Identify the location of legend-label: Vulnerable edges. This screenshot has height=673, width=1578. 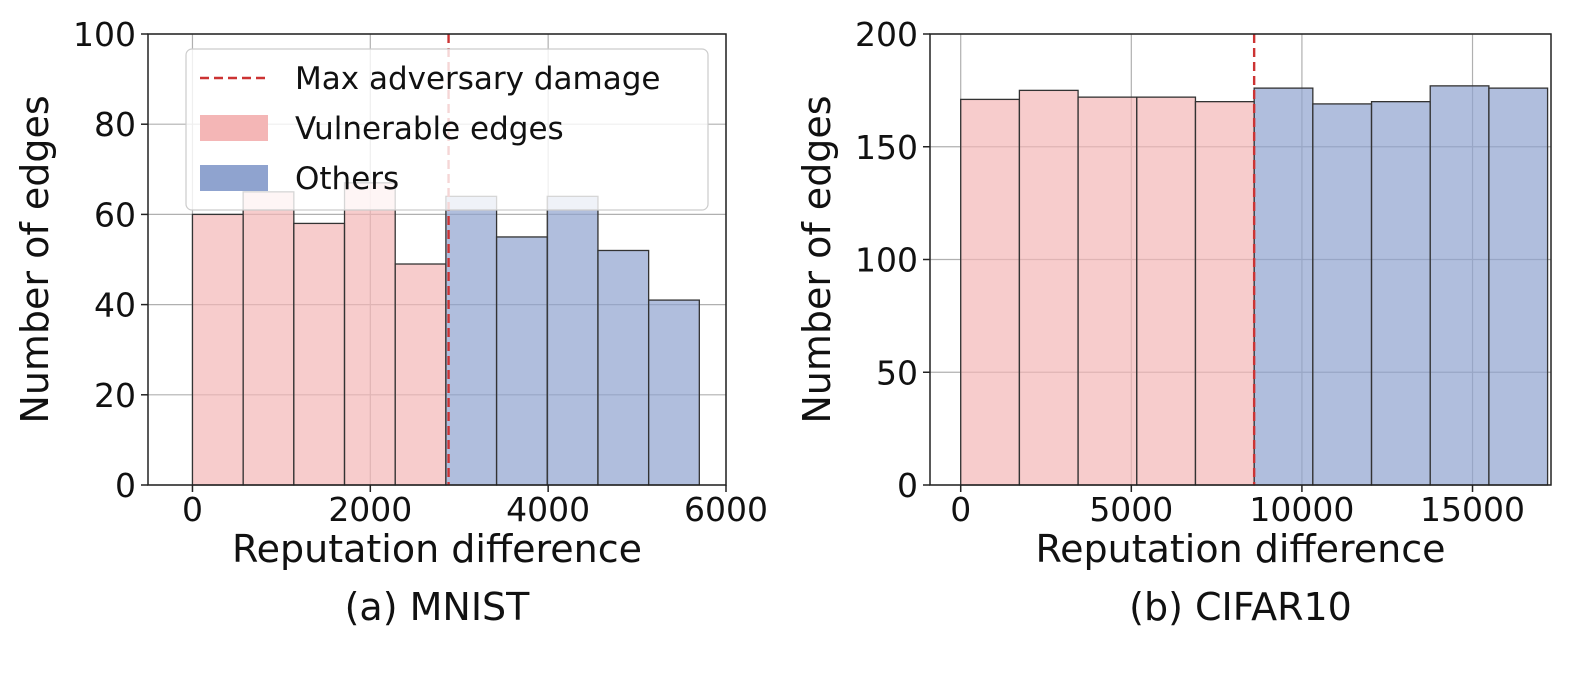
(429, 129).